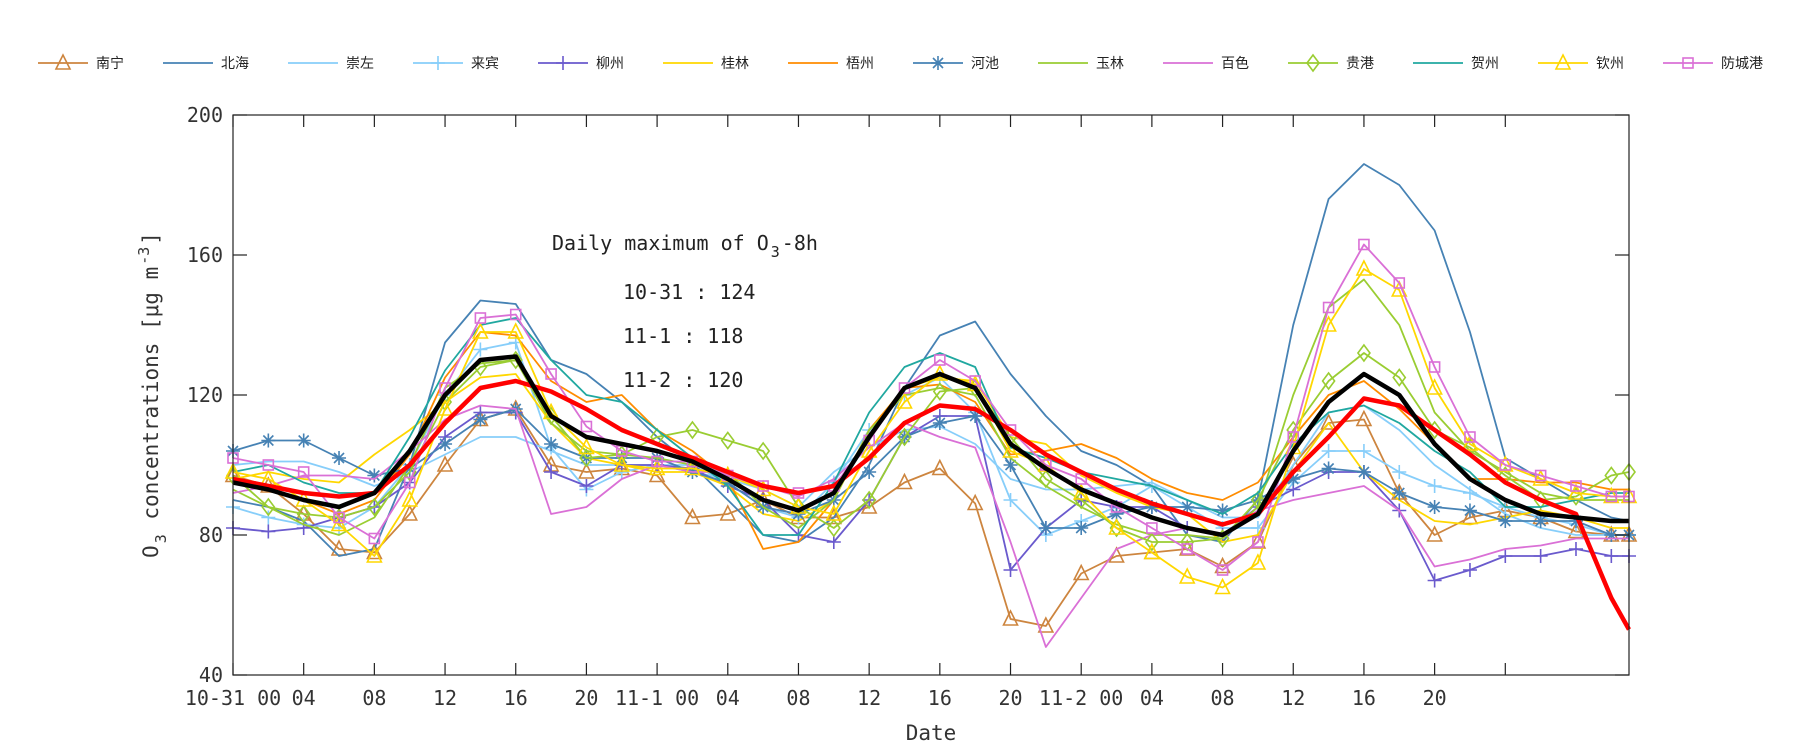  I want to click on legend-marker-triangle-icon, so click(63, 61).